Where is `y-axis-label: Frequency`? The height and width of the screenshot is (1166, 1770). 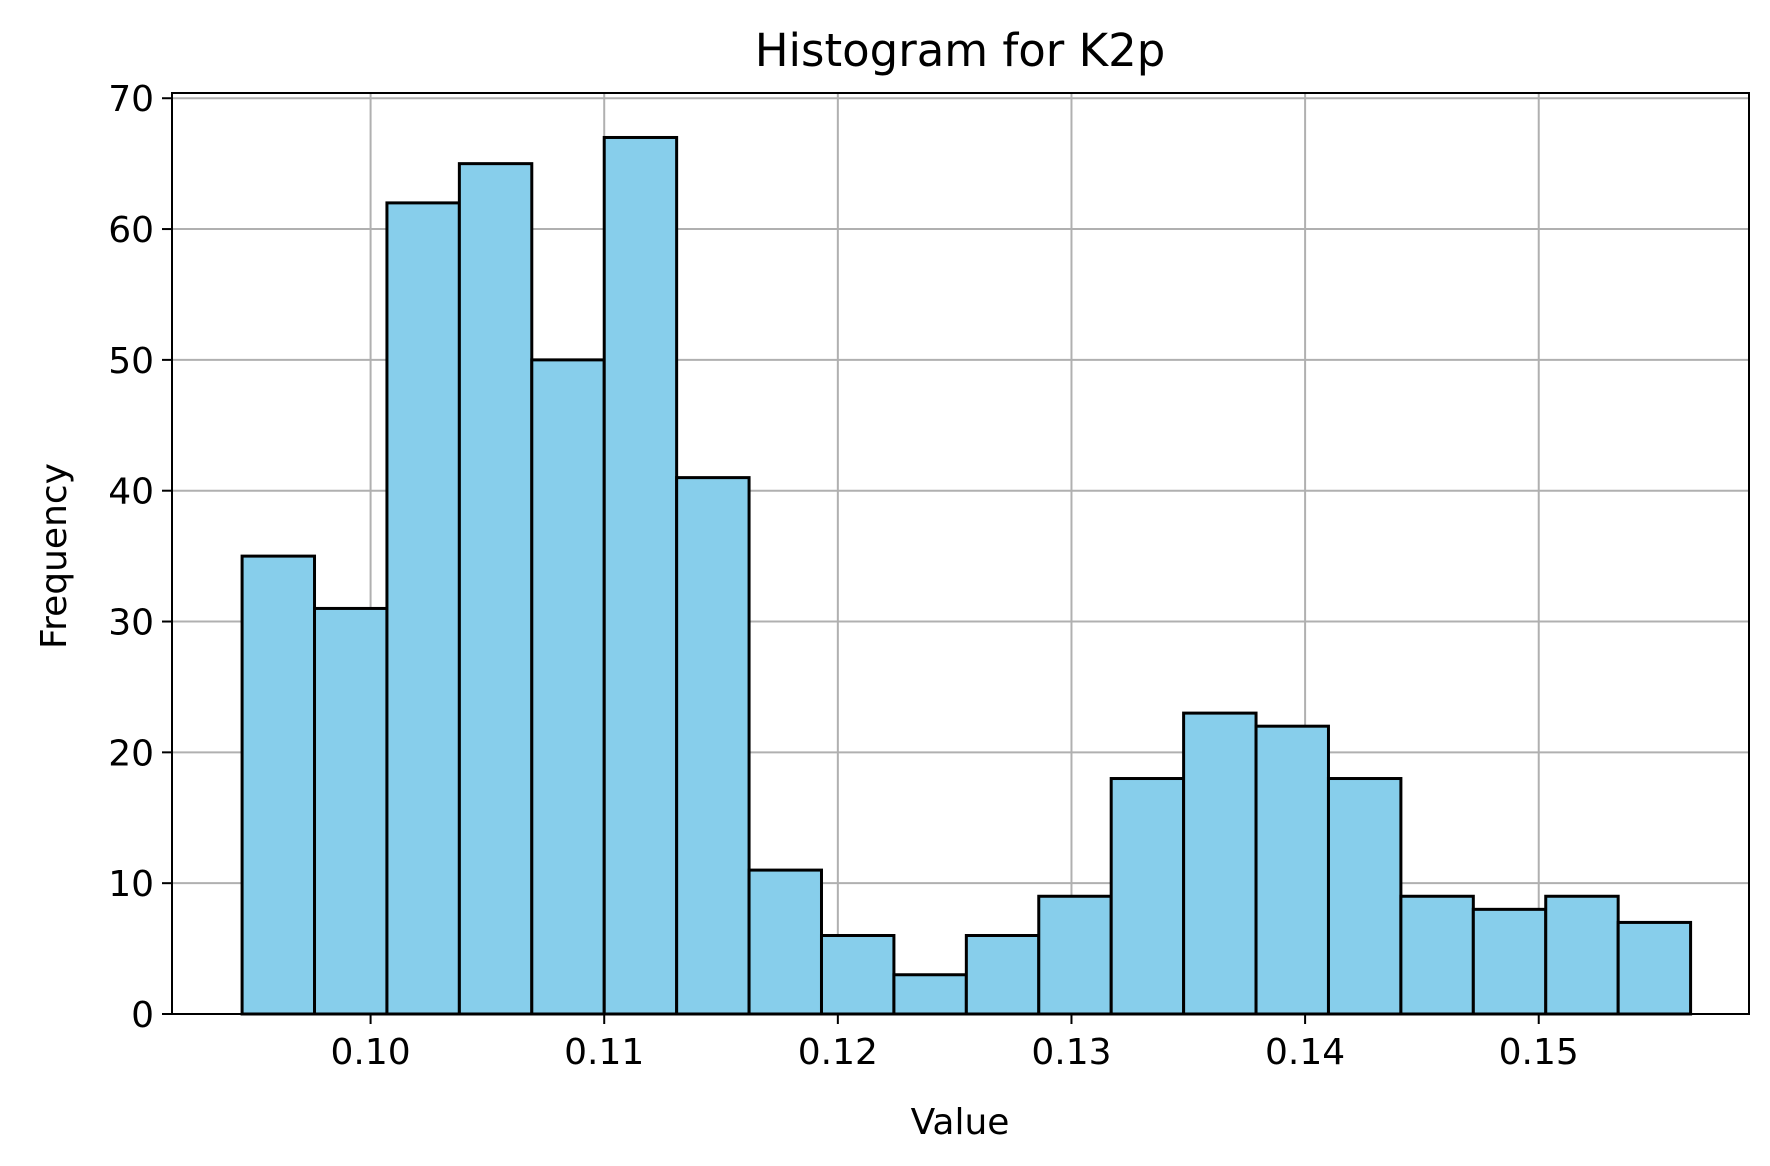
y-axis-label: Frequency is located at coordinates (54, 556).